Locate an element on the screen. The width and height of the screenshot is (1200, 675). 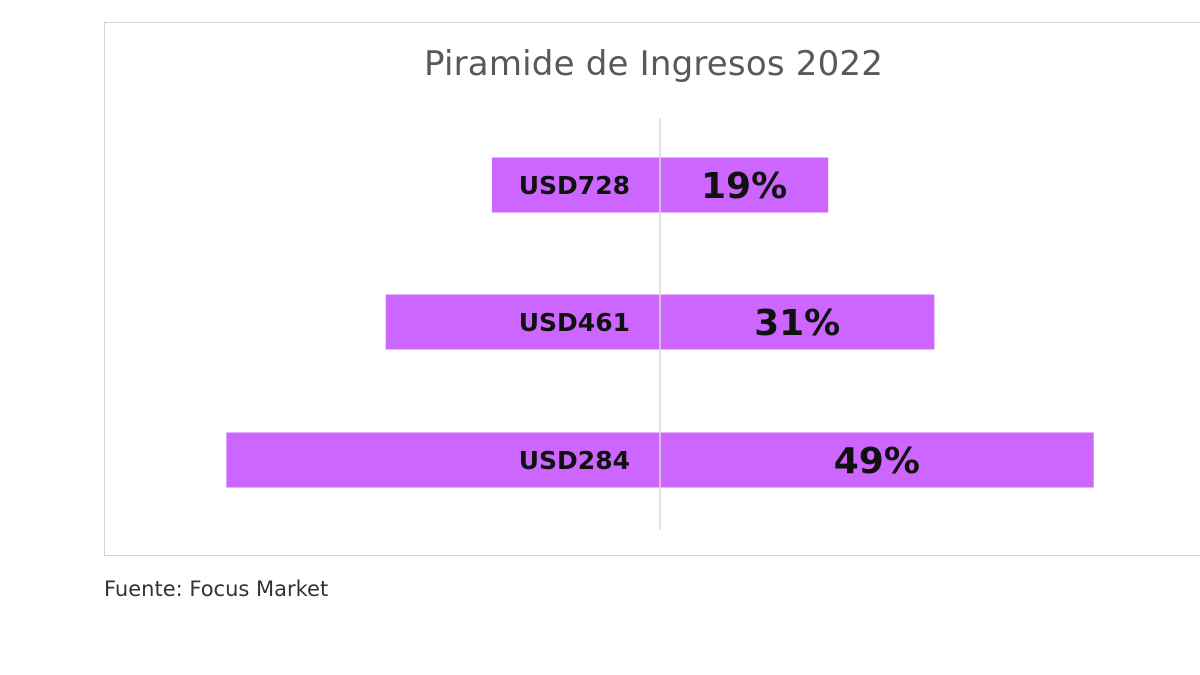
value-label-usd461: 31% is located at coordinates (797, 323).